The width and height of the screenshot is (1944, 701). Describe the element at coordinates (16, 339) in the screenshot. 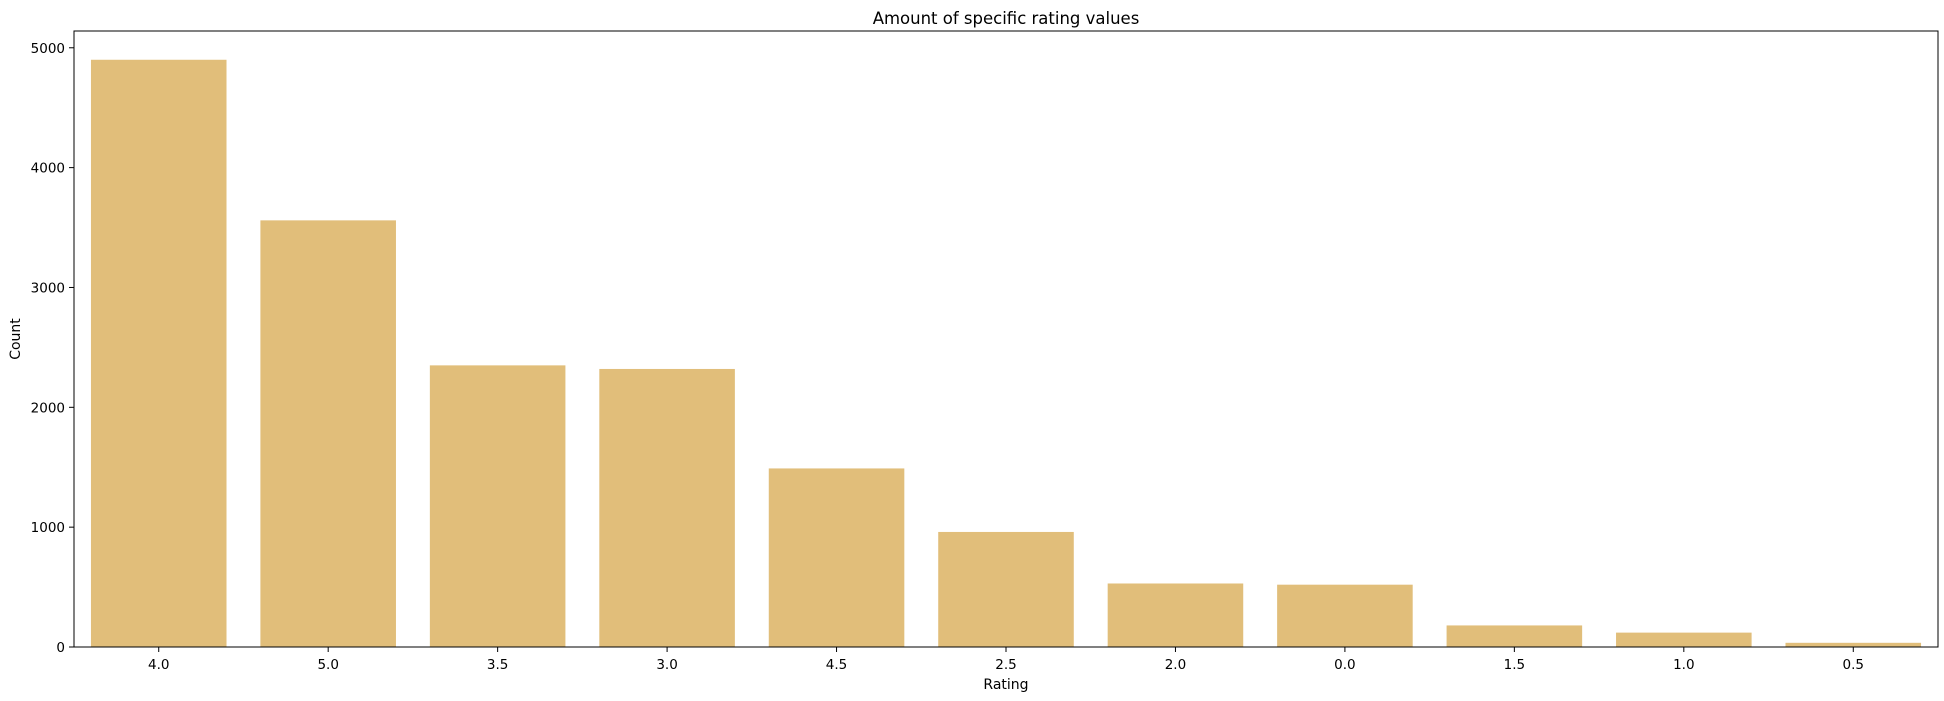

I see `y-axis-label: Count` at that location.